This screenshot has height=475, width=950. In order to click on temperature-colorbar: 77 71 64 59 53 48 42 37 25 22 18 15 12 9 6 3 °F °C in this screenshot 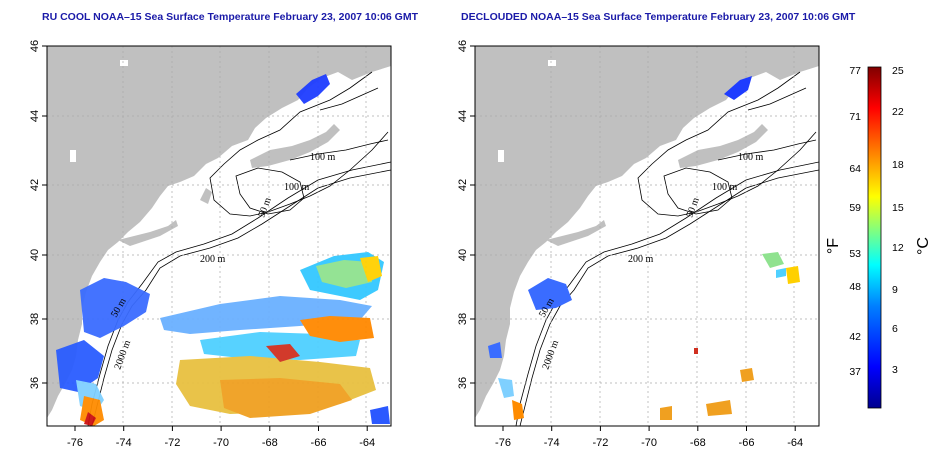, I will do `click(878, 237)`.